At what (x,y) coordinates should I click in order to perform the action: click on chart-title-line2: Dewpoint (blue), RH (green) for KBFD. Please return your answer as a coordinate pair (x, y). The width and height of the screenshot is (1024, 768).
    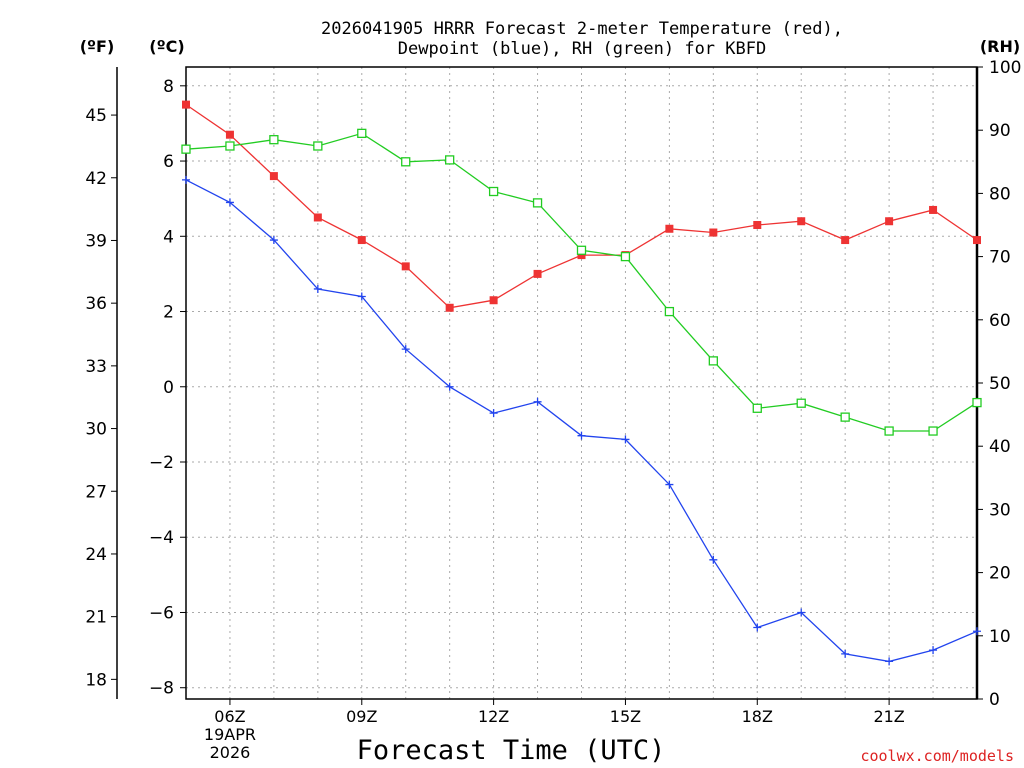
    Looking at the image, I should click on (582, 49).